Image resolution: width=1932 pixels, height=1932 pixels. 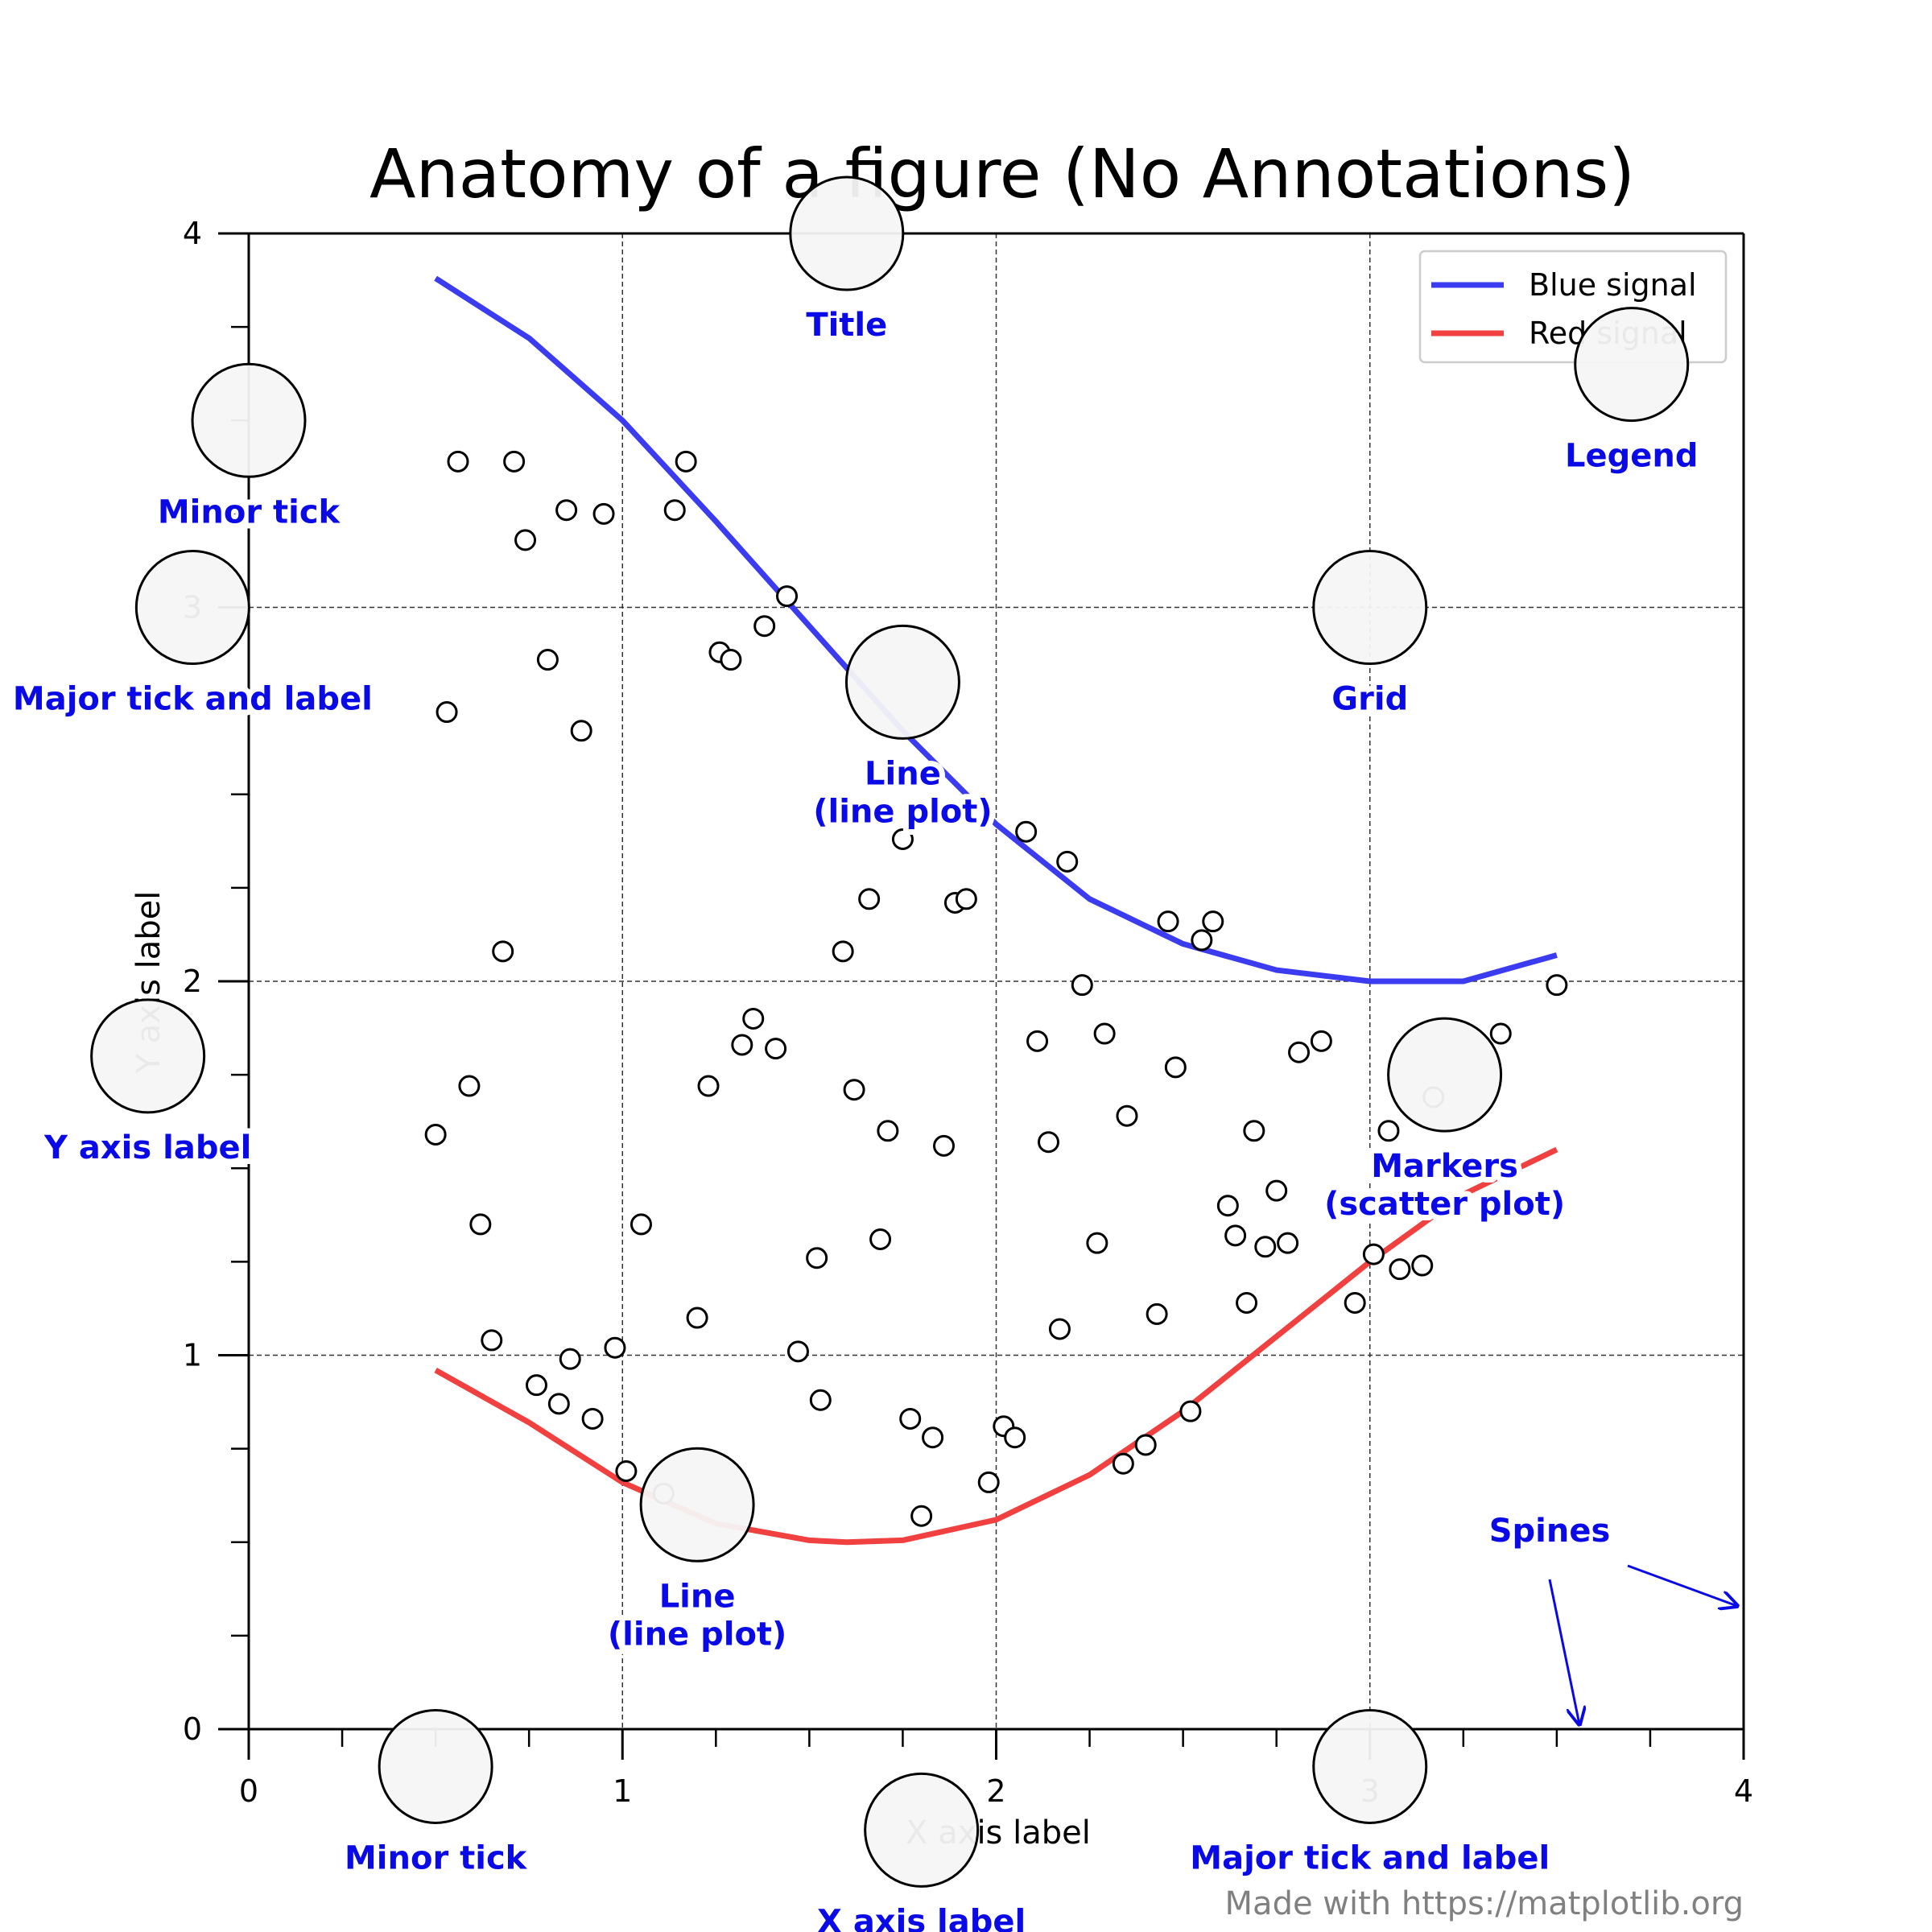 I want to click on annotation-label: (scatter plot), so click(x=1444, y=1204).